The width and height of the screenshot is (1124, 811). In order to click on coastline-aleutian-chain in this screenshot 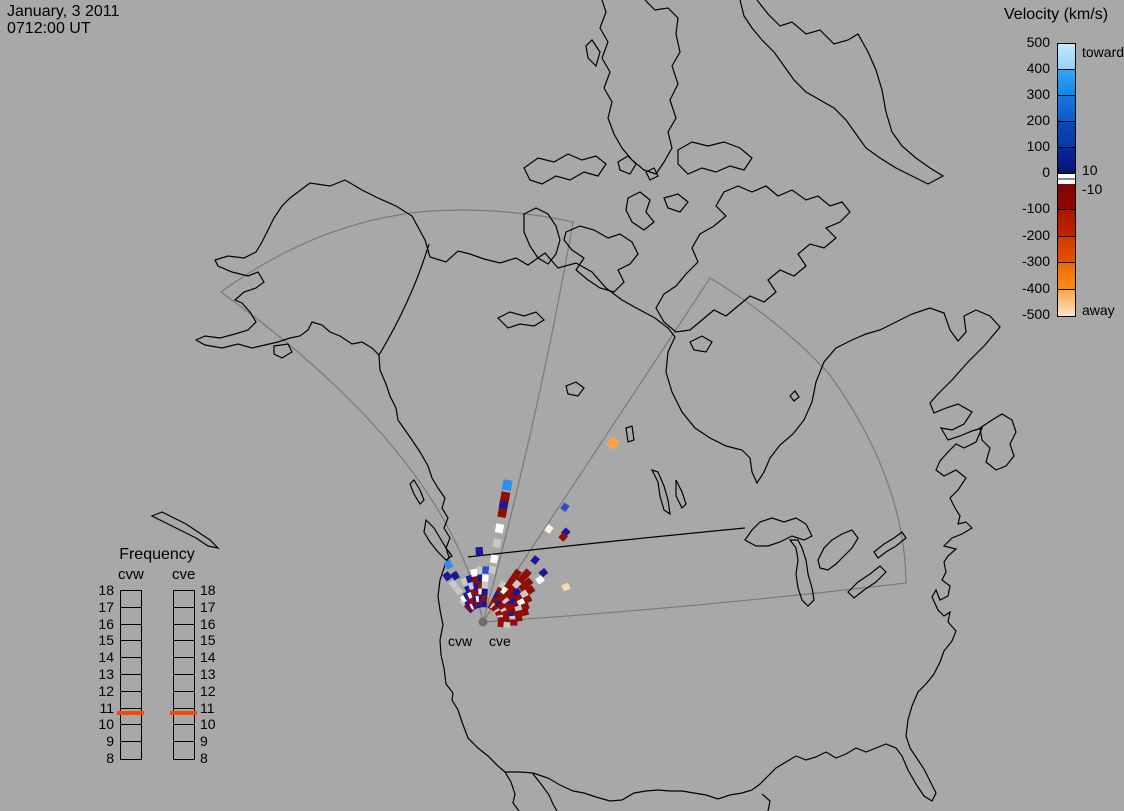, I will do `click(185, 530)`.